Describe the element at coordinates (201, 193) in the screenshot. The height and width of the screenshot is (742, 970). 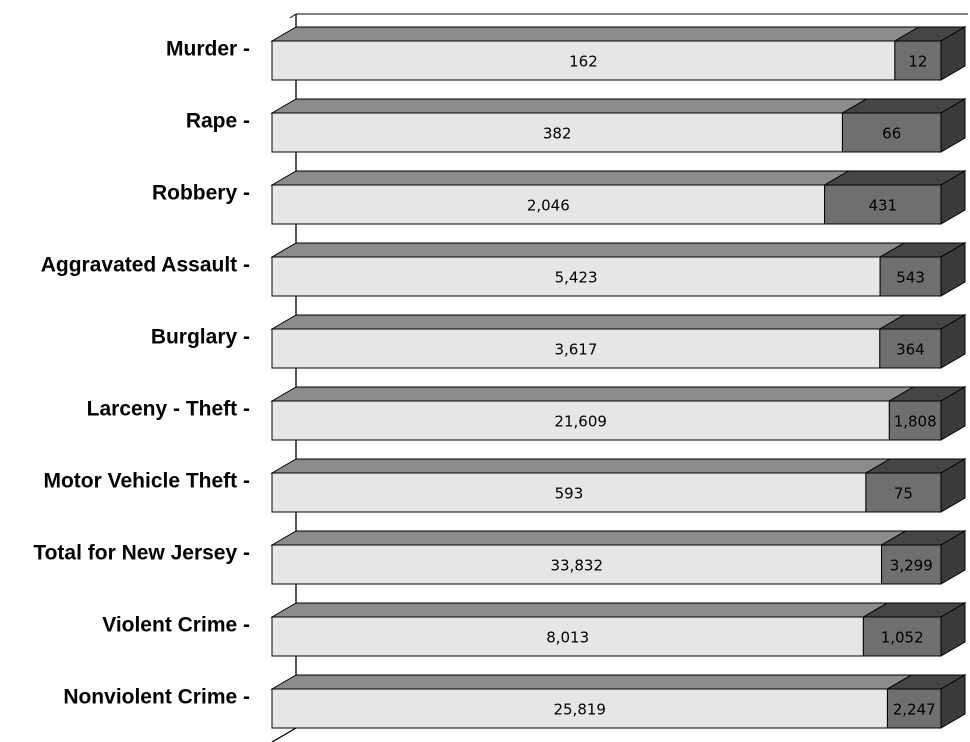
I see `category-label: Robbery -` at that location.